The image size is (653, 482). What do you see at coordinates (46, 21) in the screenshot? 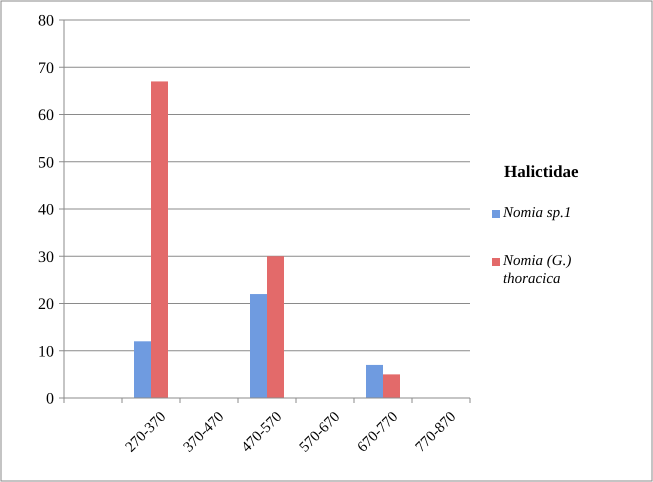
I see `y-tick-label: 80` at bounding box center [46, 21].